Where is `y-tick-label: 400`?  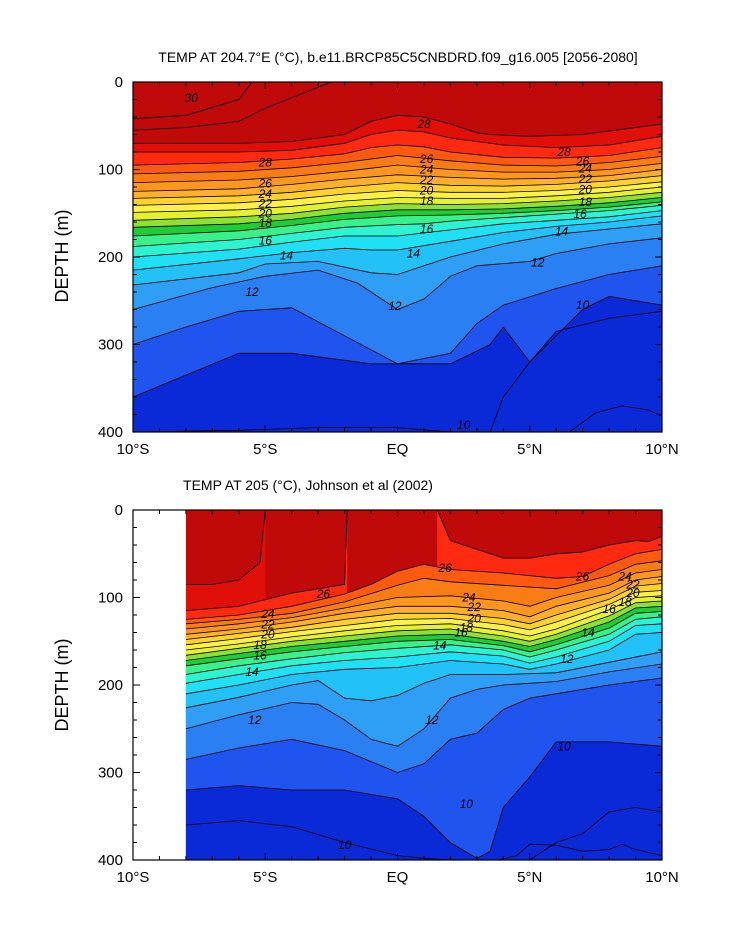
y-tick-label: 400 is located at coordinates (110, 432).